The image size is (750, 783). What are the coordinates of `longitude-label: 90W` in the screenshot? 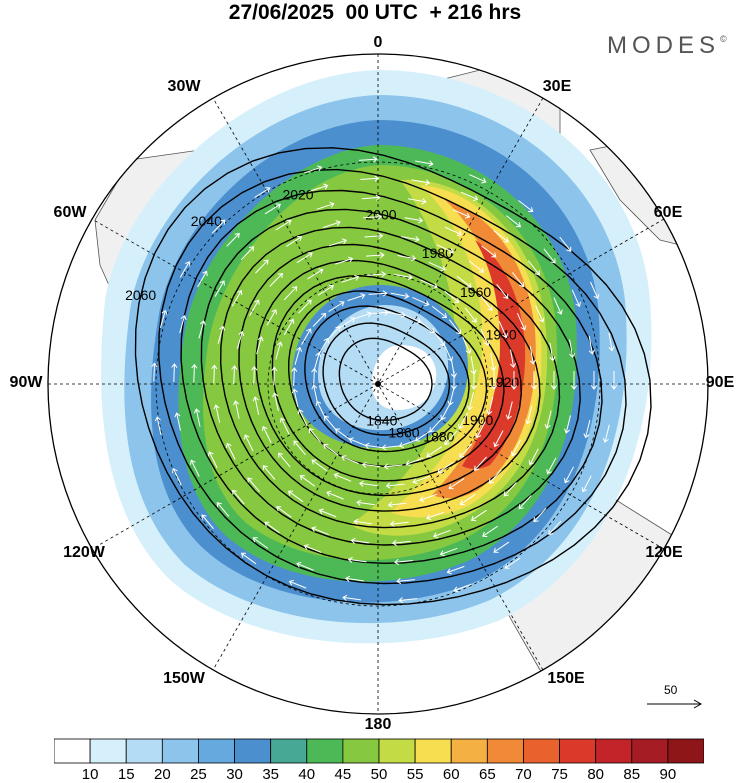 It's located at (26, 382).